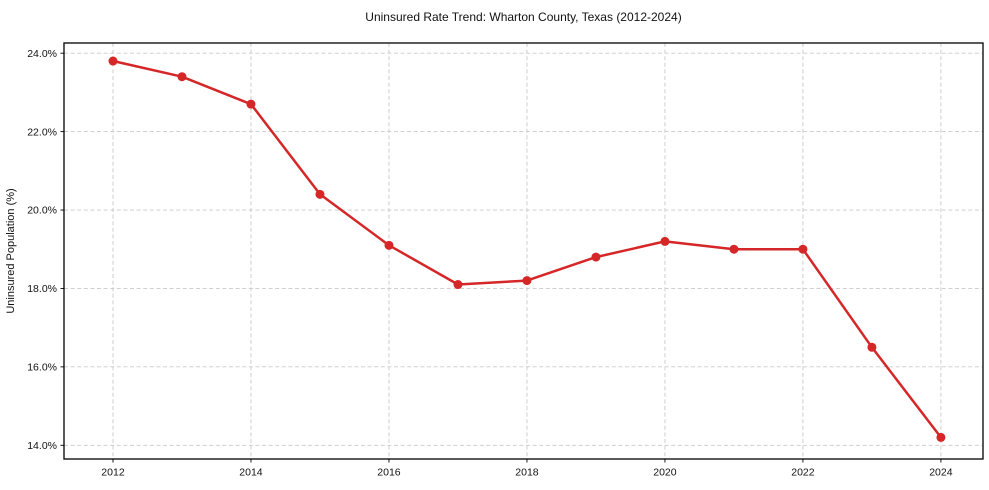 The image size is (989, 490). I want to click on x-tick-label: 2024, so click(941, 473).